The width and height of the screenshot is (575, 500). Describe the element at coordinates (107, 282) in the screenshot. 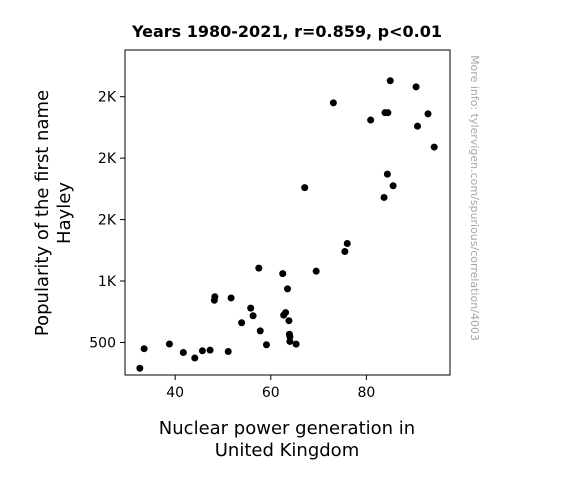

I see `y-tick-label: 1K` at that location.